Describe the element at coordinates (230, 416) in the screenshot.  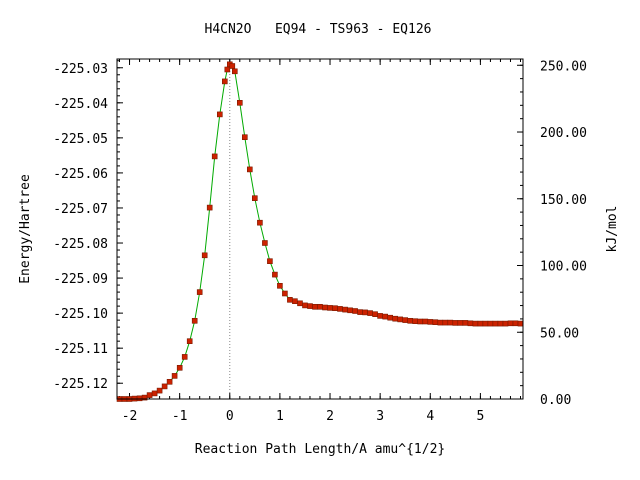
I see `x-tick-label: 0` at that location.